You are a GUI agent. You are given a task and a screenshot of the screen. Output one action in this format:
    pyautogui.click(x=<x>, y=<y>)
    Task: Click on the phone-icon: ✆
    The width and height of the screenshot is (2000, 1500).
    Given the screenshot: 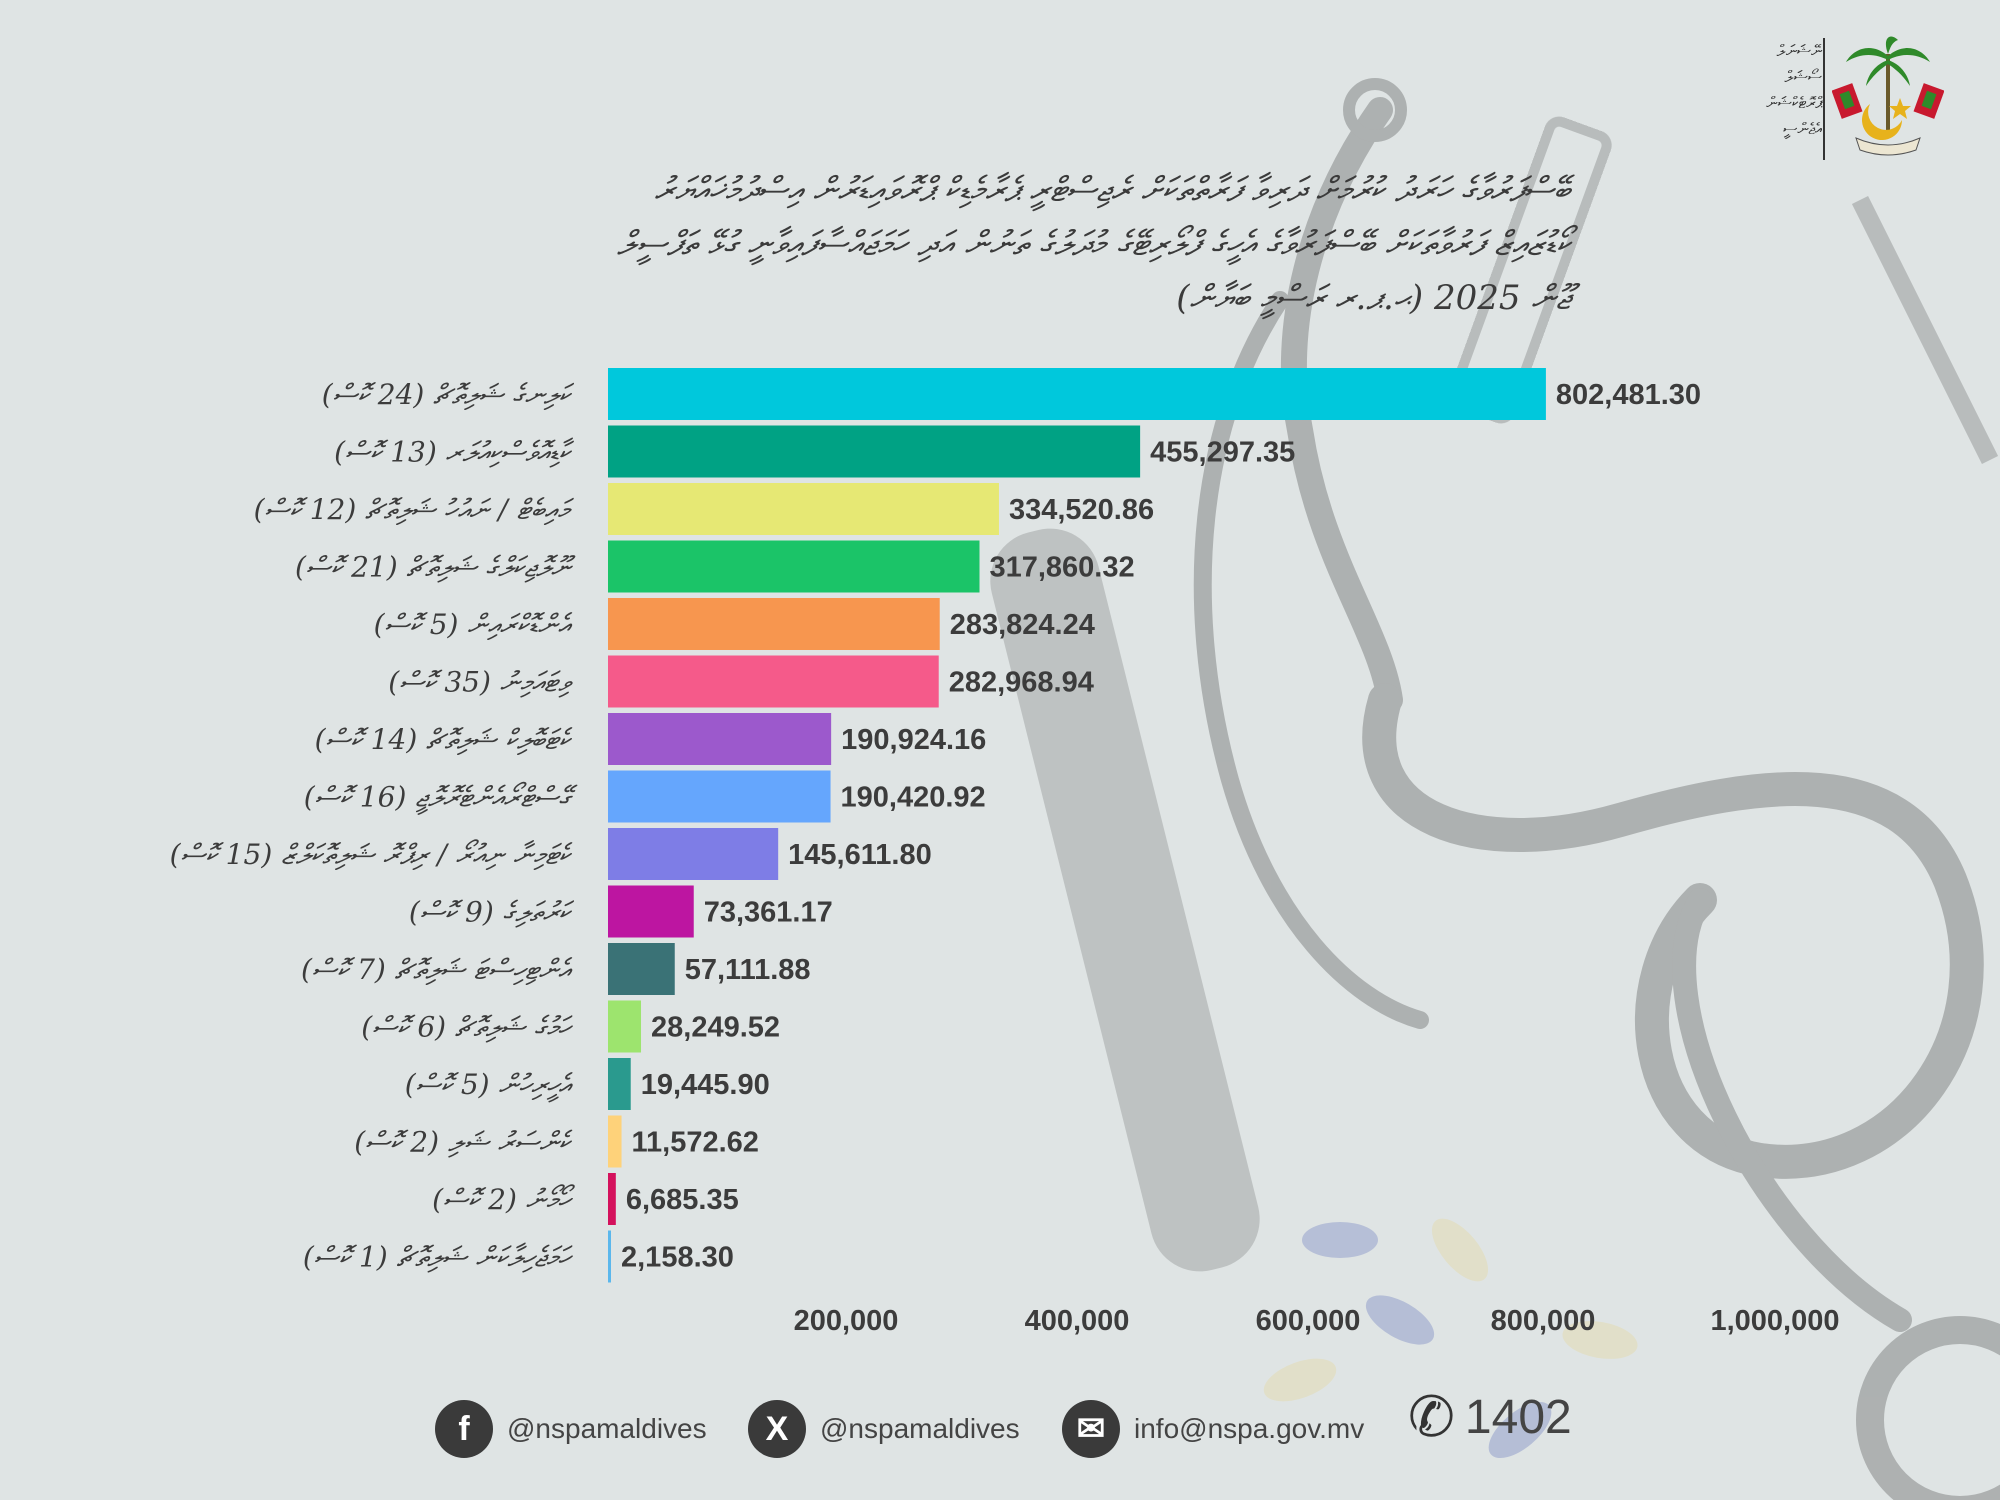 What is the action you would take?
    pyautogui.click(x=1431, y=1416)
    